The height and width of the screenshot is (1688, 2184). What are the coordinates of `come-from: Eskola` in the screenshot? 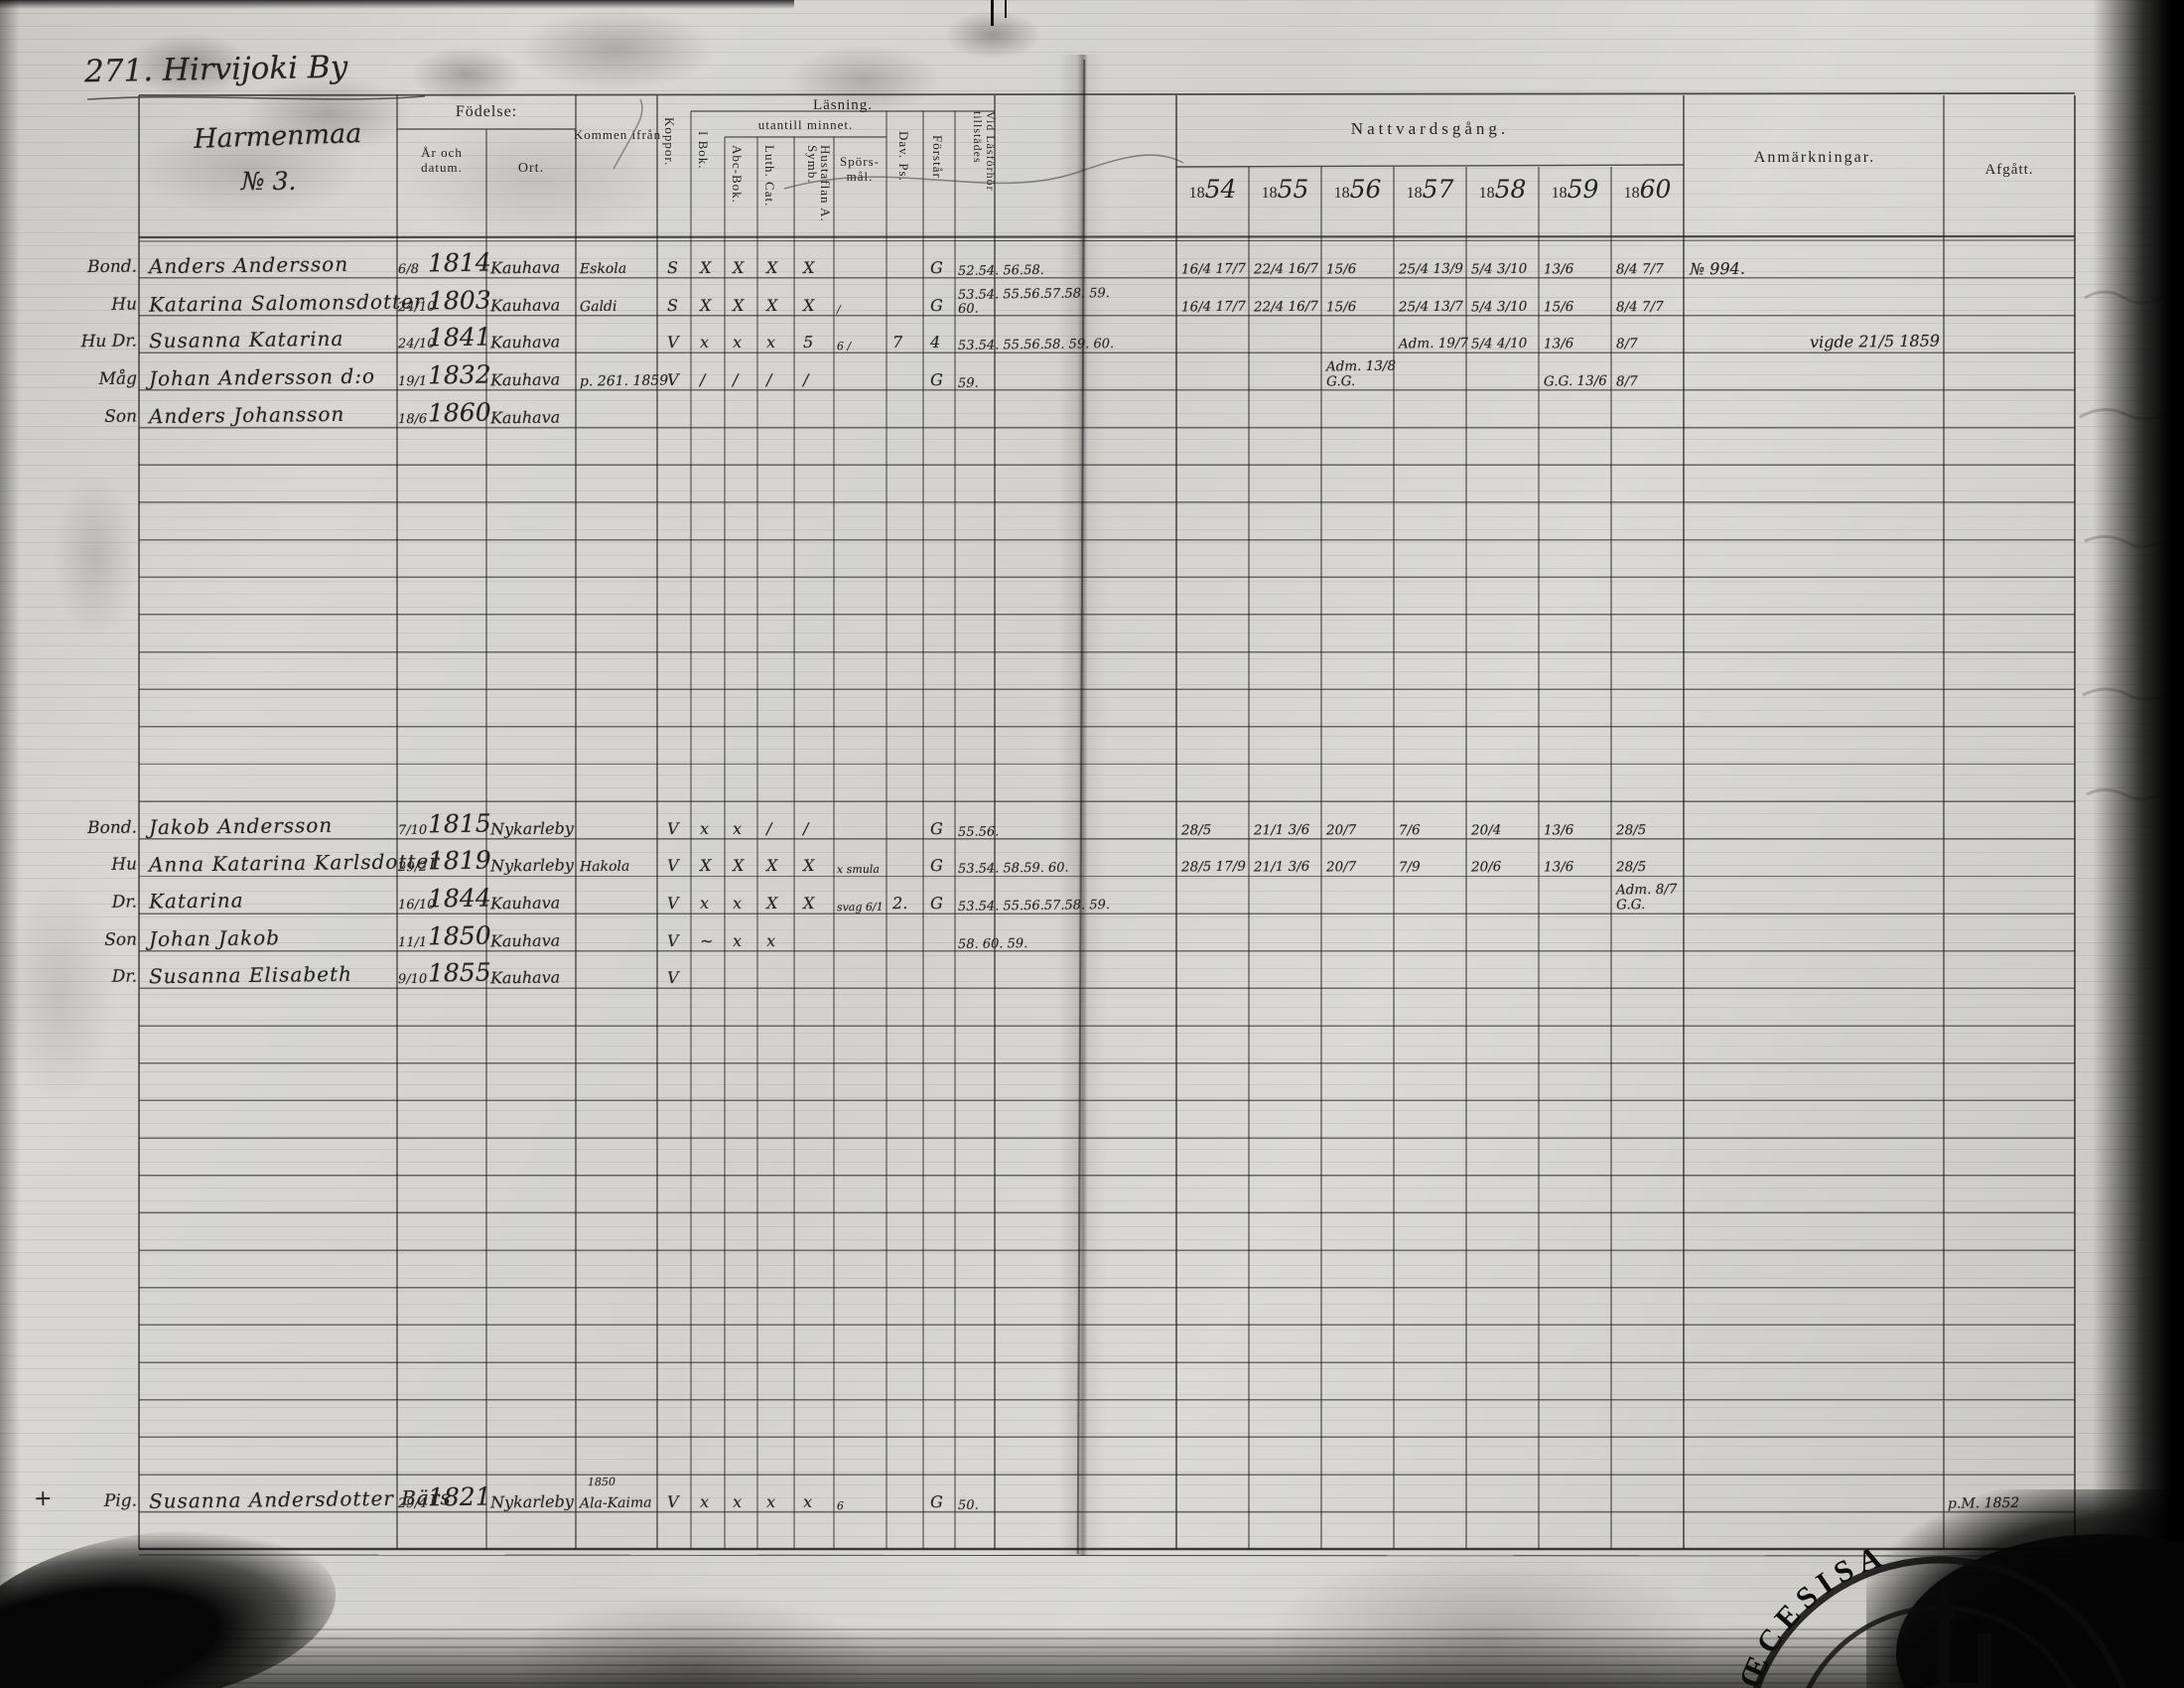 It's located at (603, 269).